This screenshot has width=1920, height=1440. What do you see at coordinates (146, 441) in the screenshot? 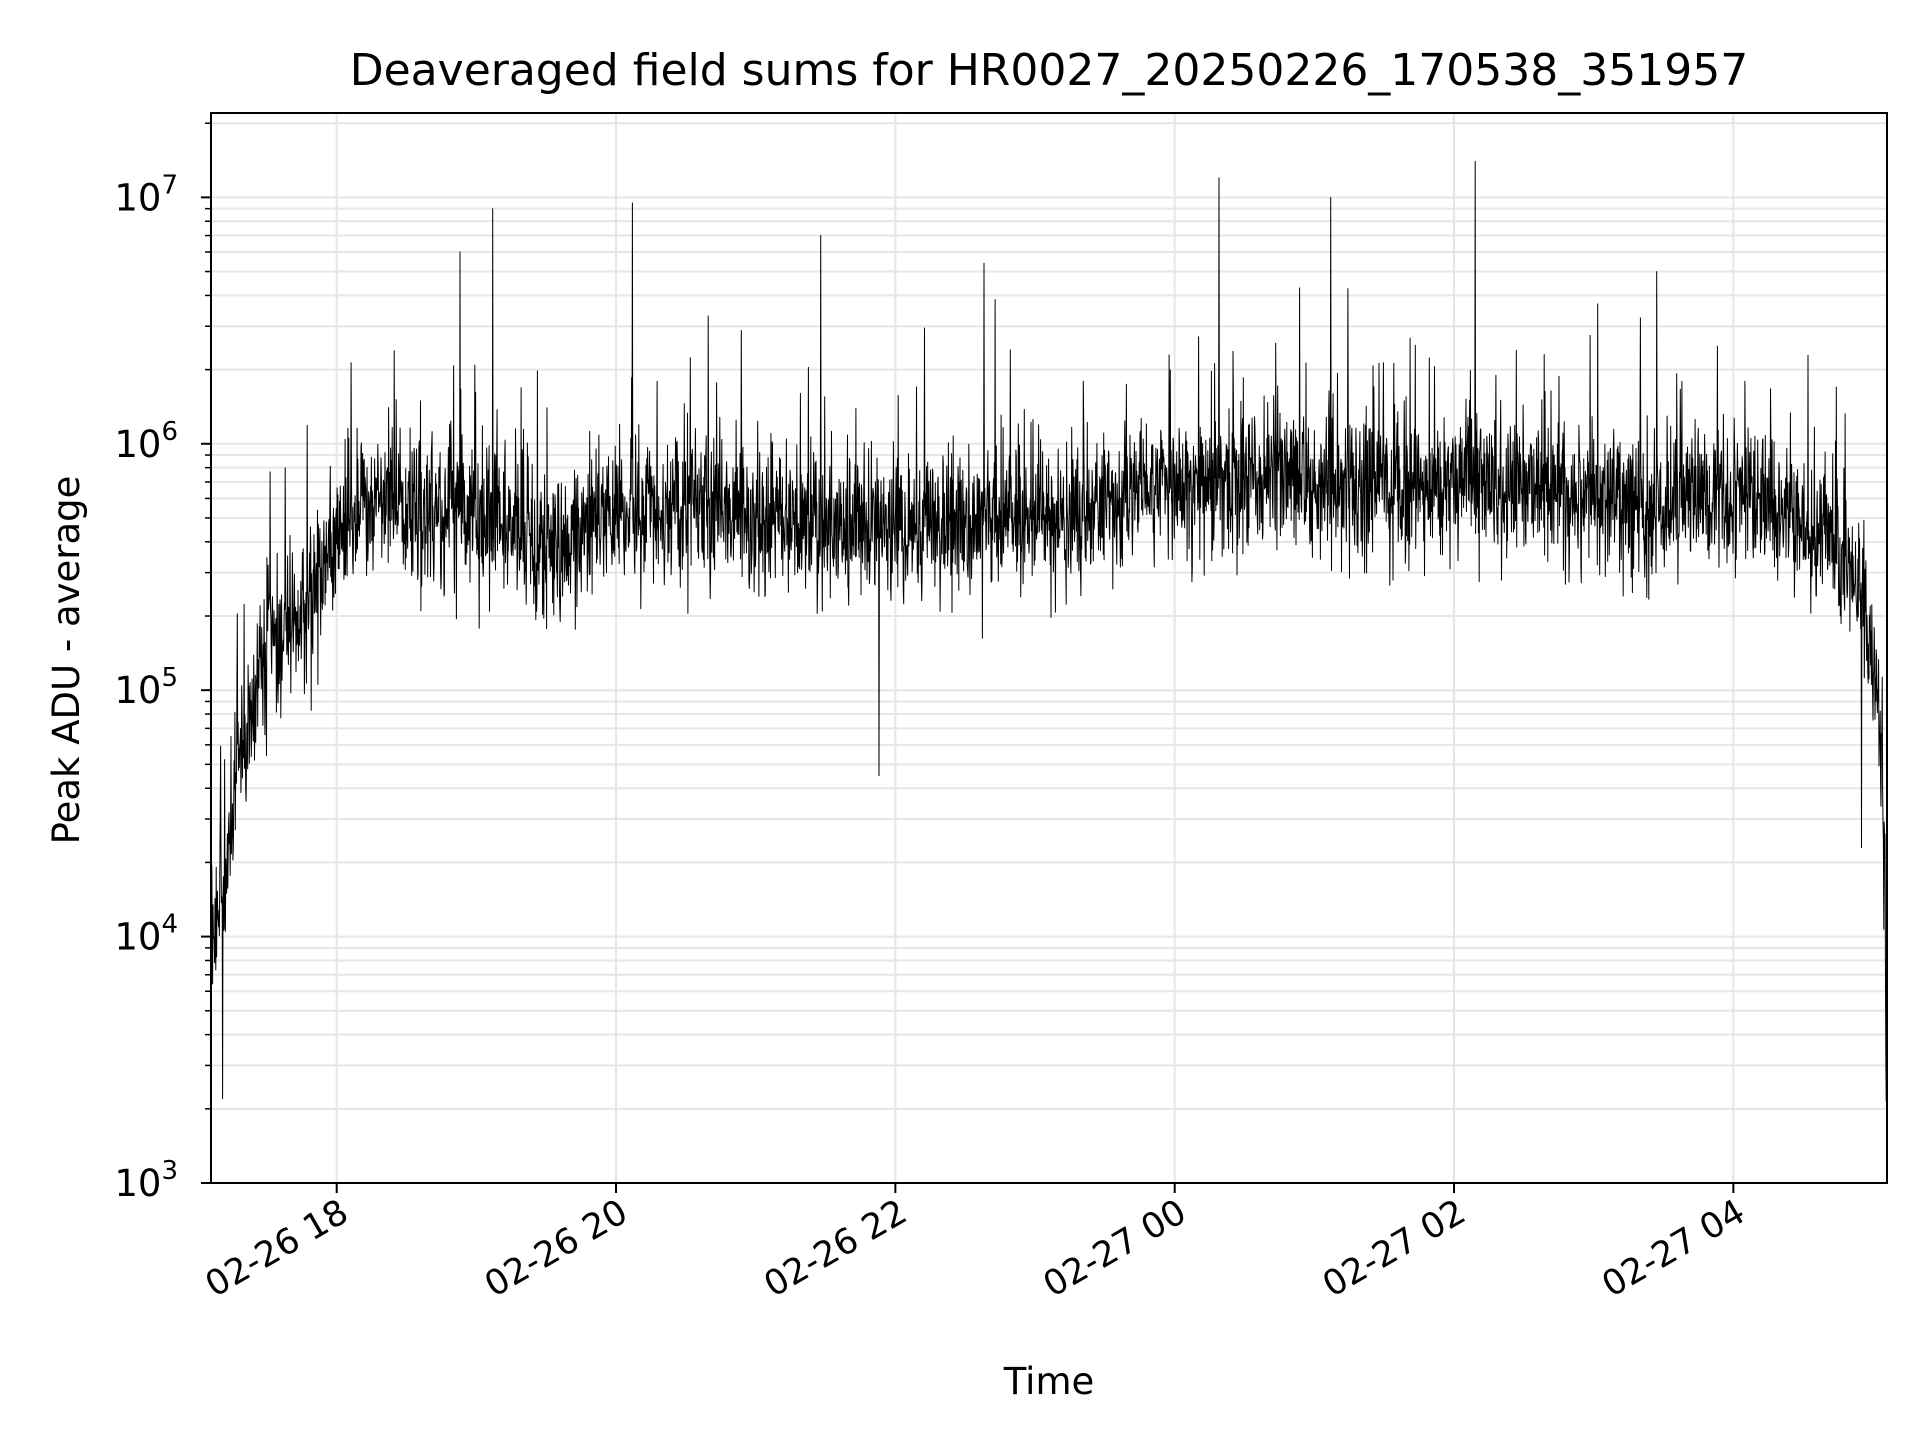
I see `y-tick-label: 10⁶` at bounding box center [146, 441].